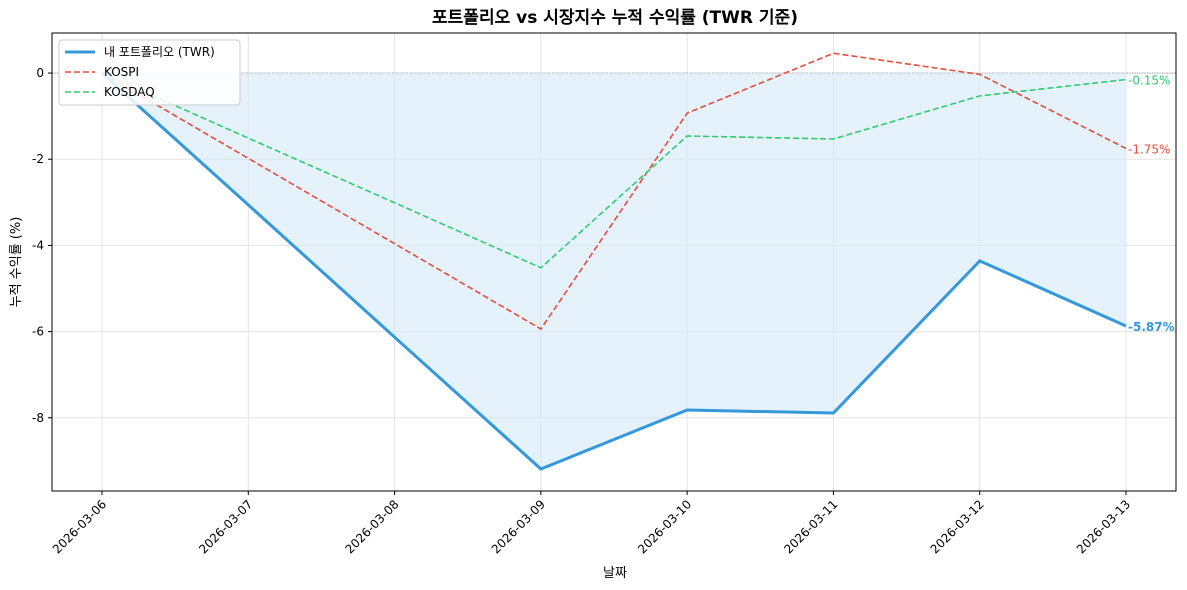 This screenshot has height=590, width=1187. I want to click on y-tick-label: -4, so click(38, 245).